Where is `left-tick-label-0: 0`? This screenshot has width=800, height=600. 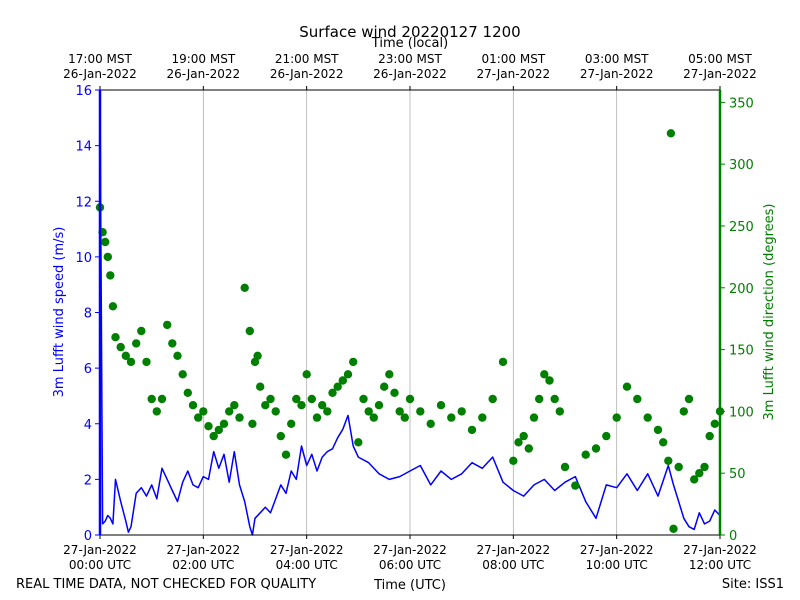
left-tick-label-0: 0 is located at coordinates (88, 536).